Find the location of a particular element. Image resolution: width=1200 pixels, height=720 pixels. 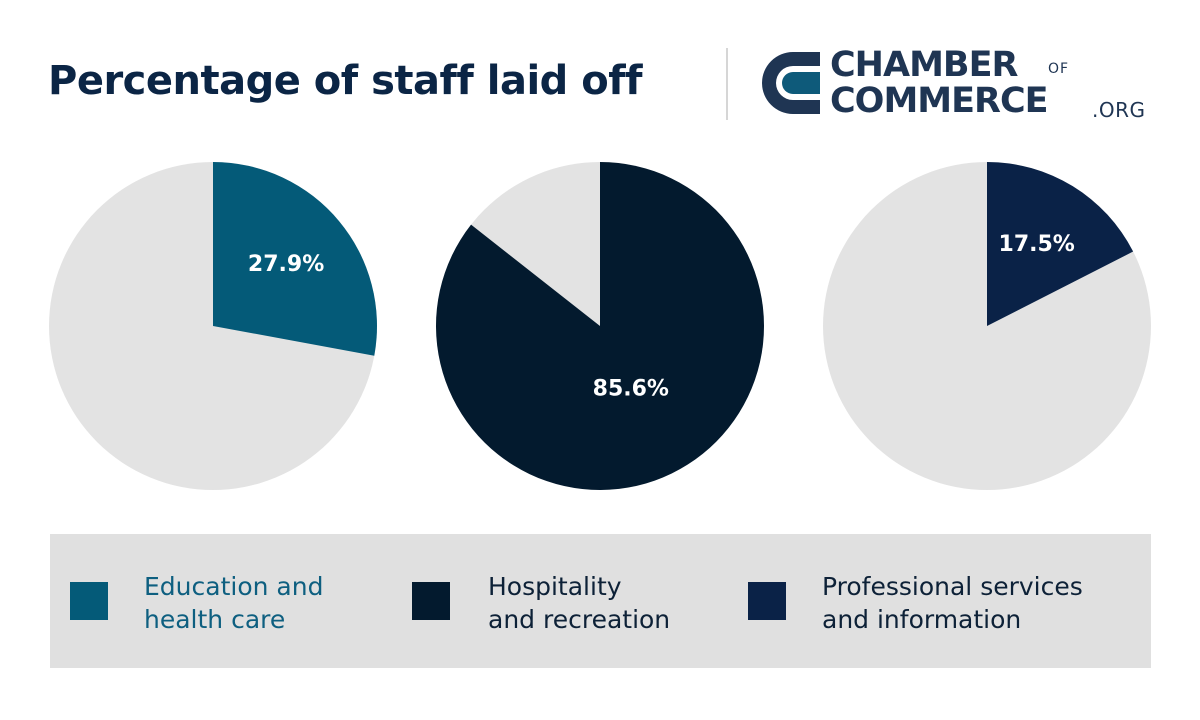

logo-word-chamber: CHAMBER is located at coordinates (924, 65).